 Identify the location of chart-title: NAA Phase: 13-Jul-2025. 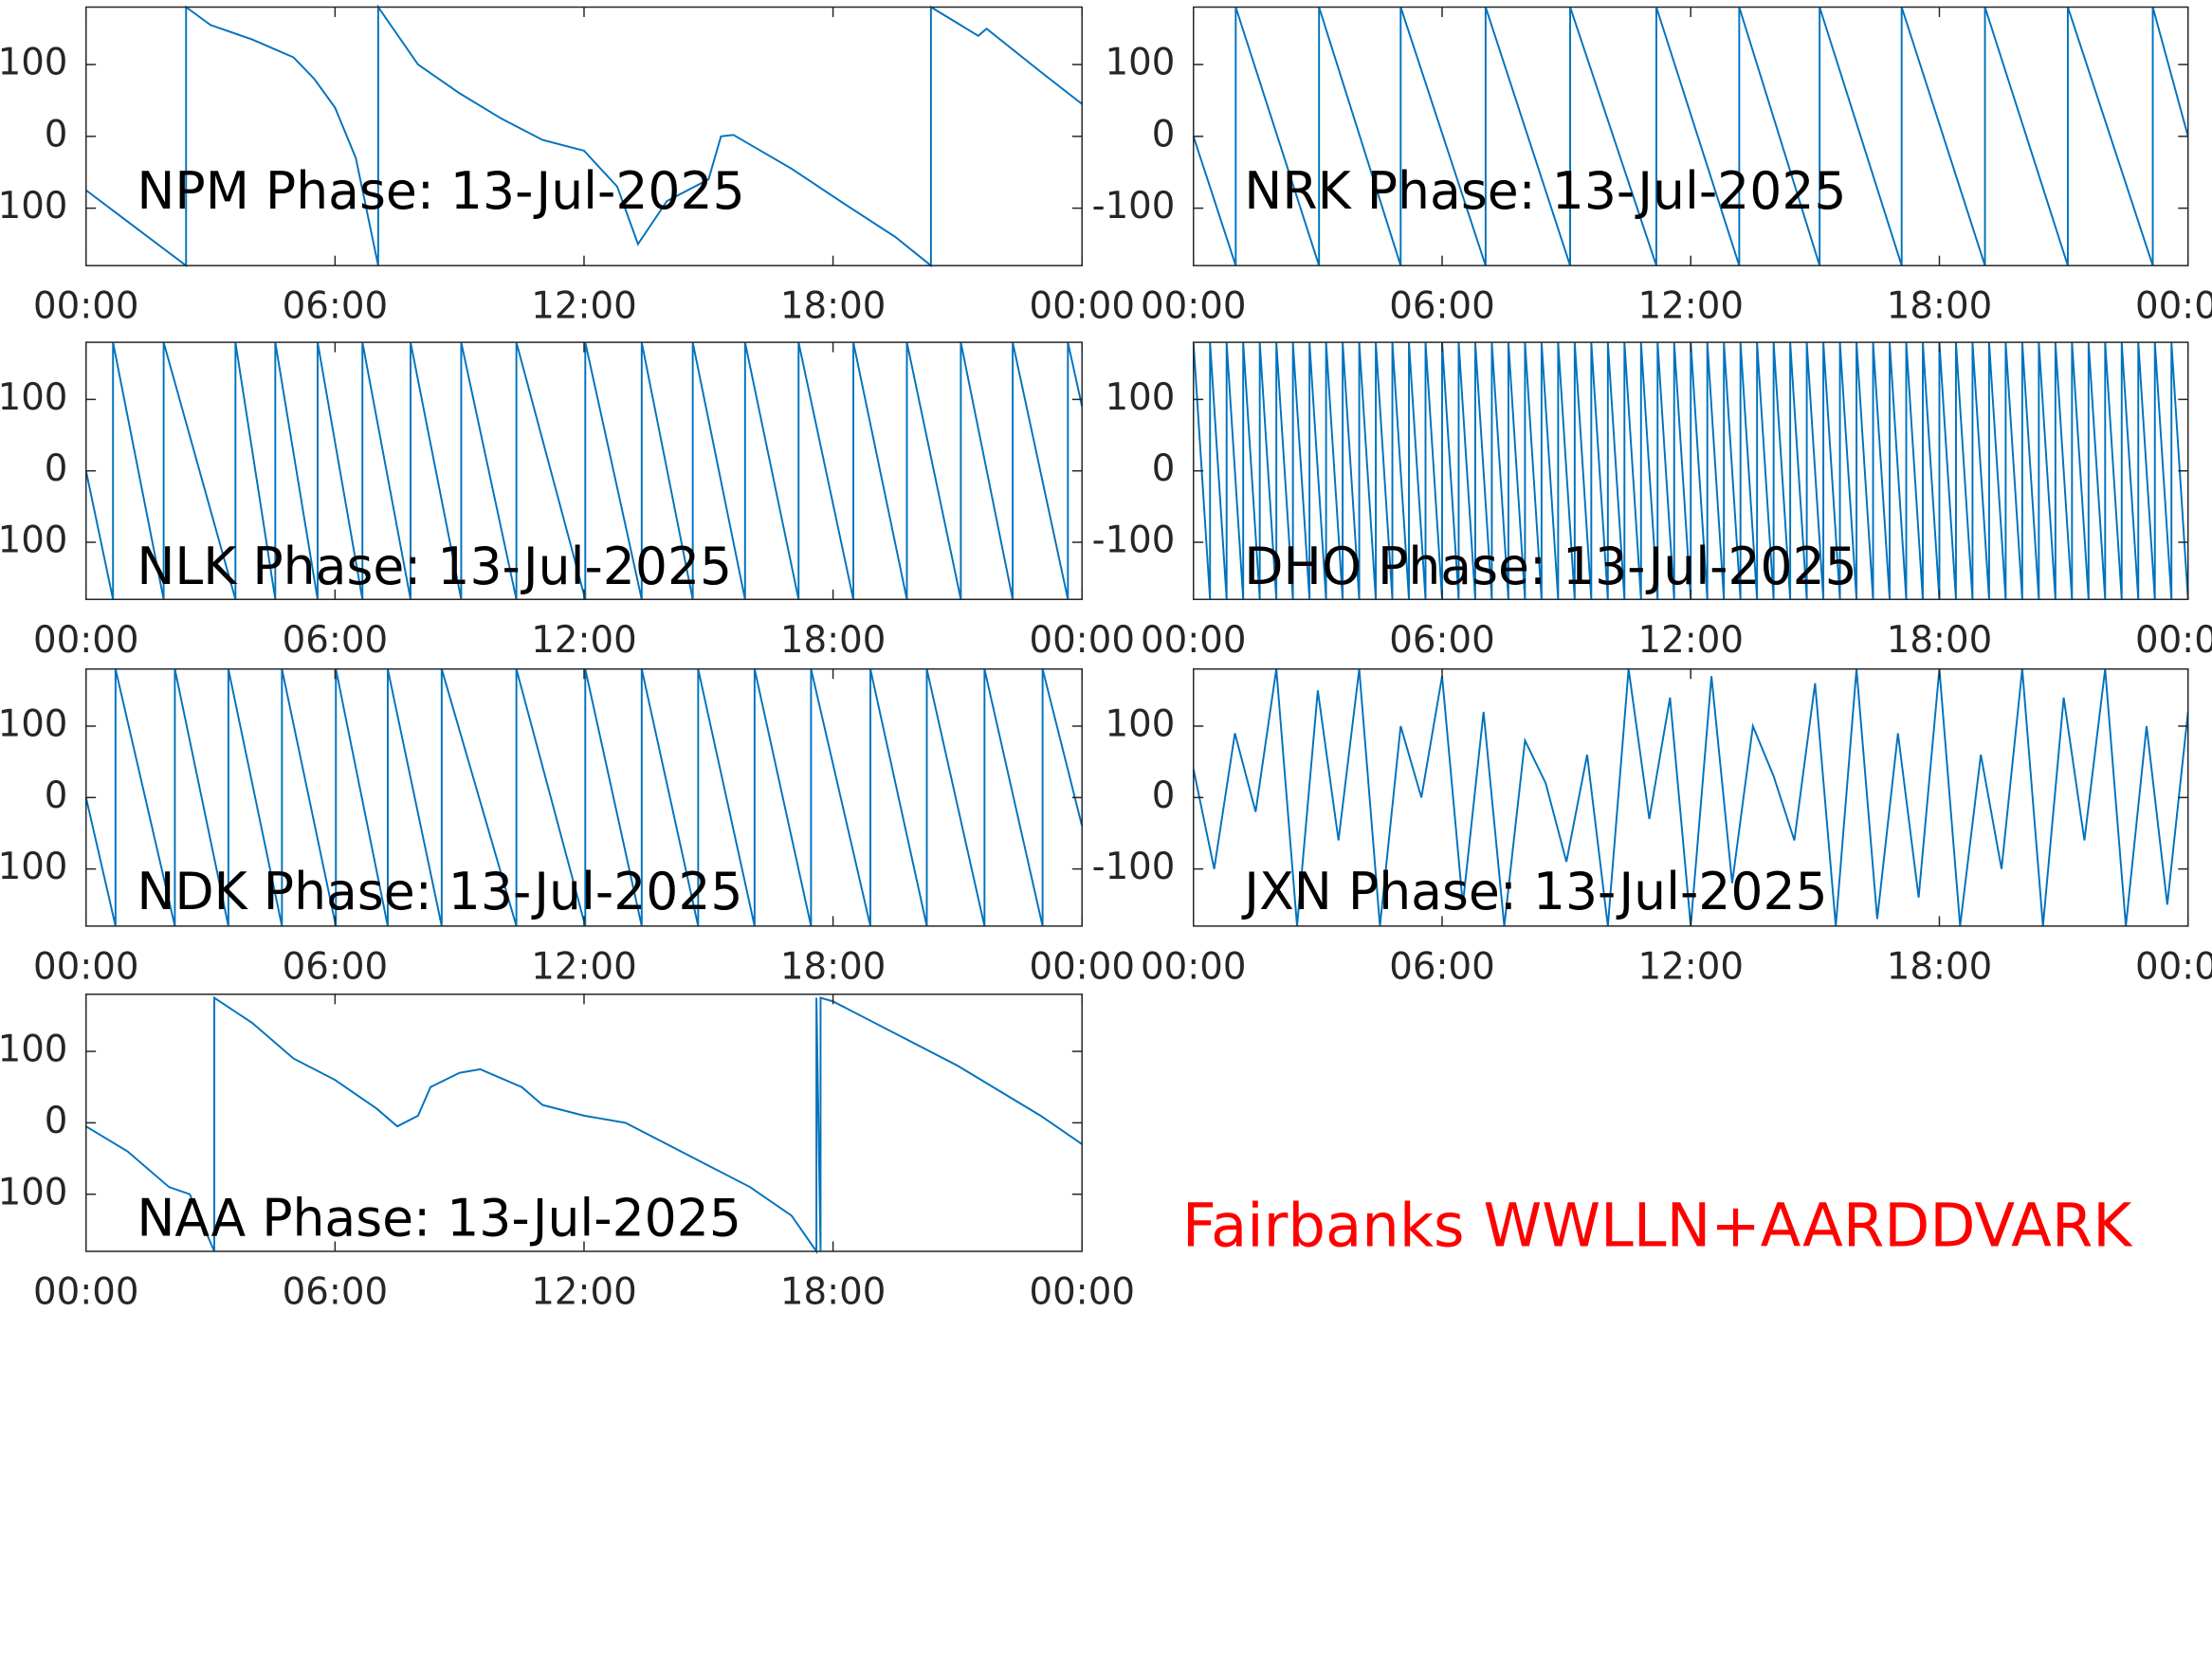
(439, 1218).